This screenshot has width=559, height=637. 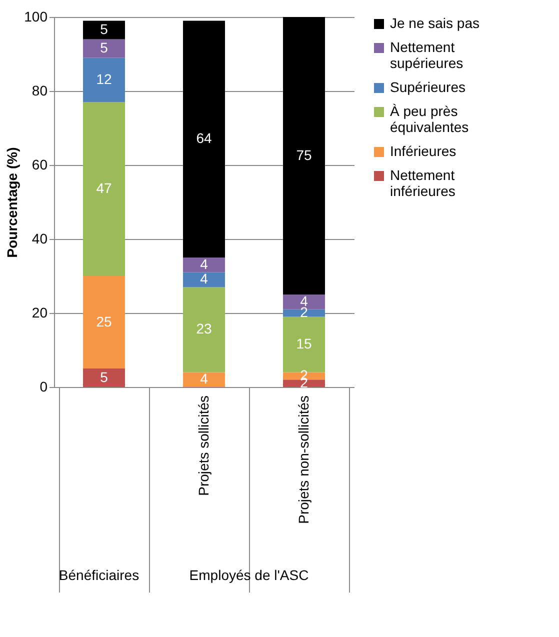 What do you see at coordinates (304, 460) in the screenshot?
I see `x-tick-label: Projets non-sollicités` at bounding box center [304, 460].